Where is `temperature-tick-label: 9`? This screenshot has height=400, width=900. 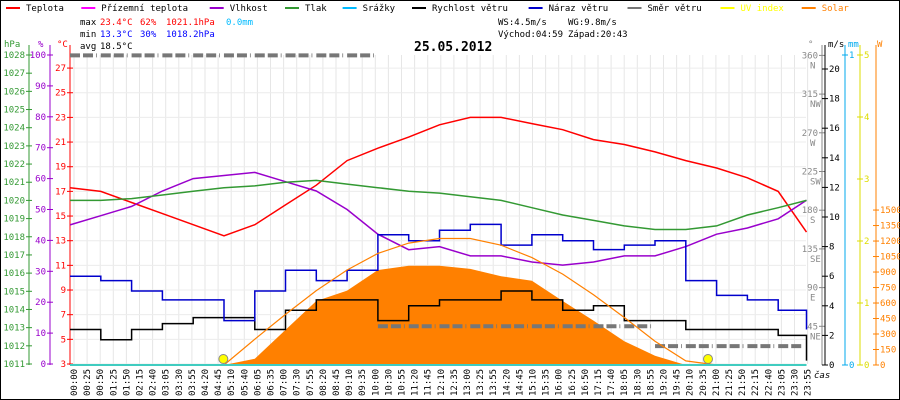
temperature-tick-label: 9 is located at coordinates (63, 291).